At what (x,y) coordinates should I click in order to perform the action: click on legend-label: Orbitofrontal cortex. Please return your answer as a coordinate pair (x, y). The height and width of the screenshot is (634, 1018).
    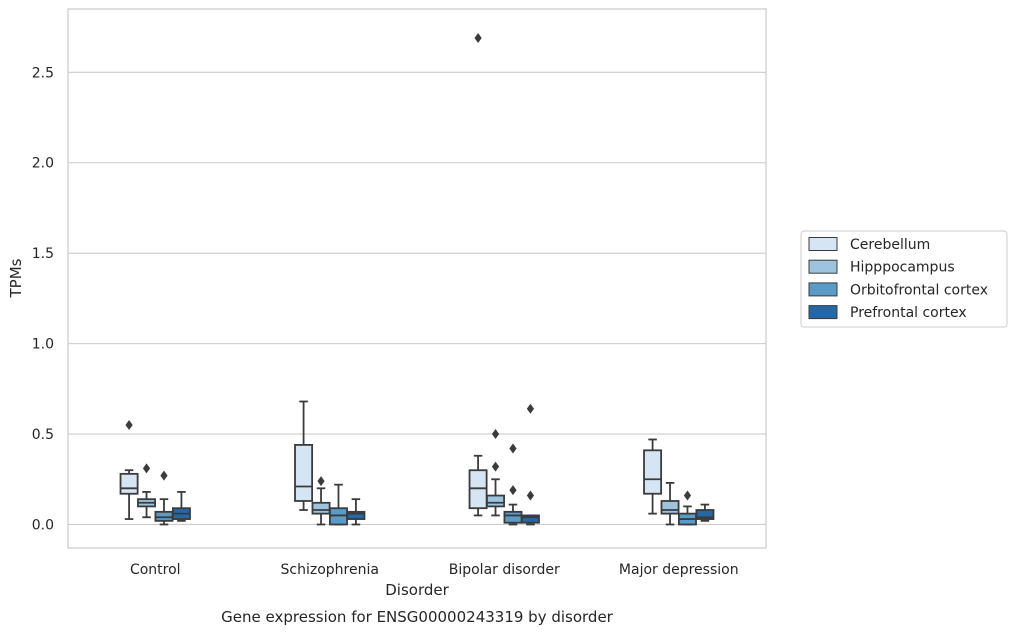
    Looking at the image, I should click on (919, 290).